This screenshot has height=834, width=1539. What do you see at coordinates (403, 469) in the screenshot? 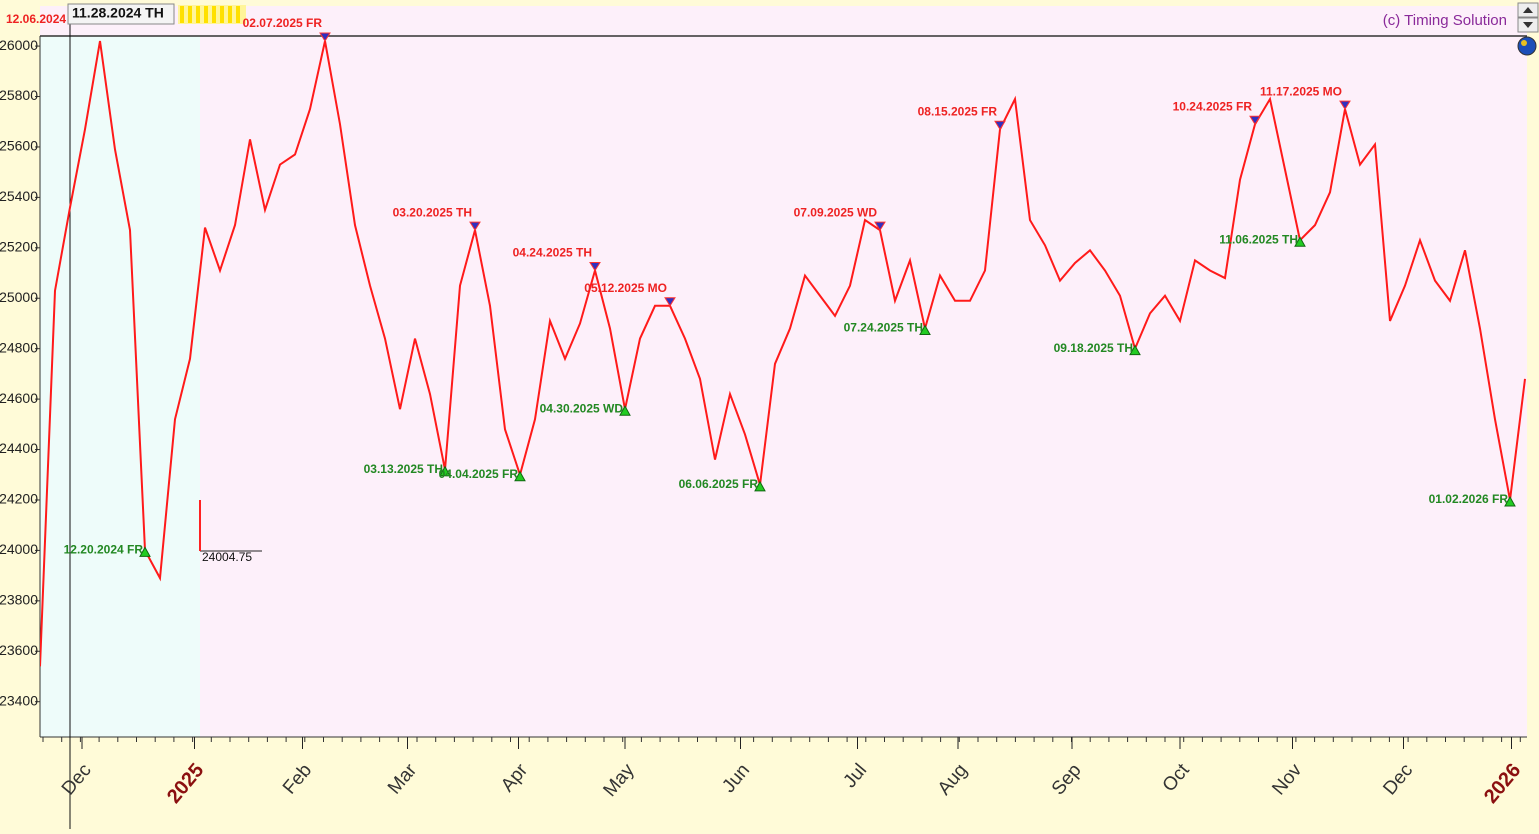
I see `bottom-label: 03.13.2025 TH` at bounding box center [403, 469].